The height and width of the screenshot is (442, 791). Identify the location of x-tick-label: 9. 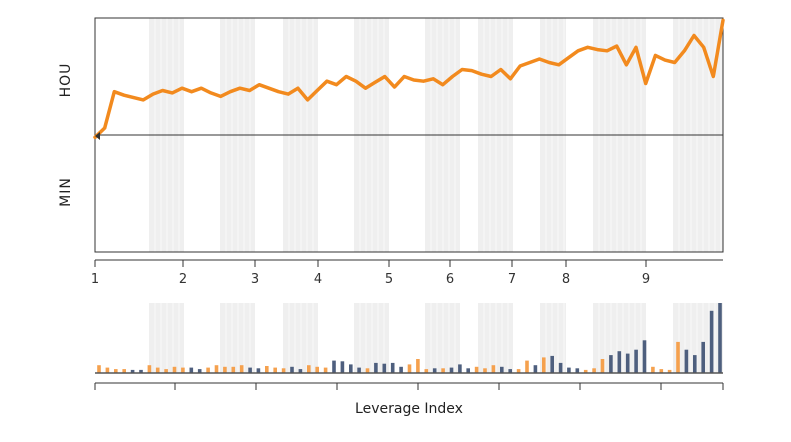
(646, 279).